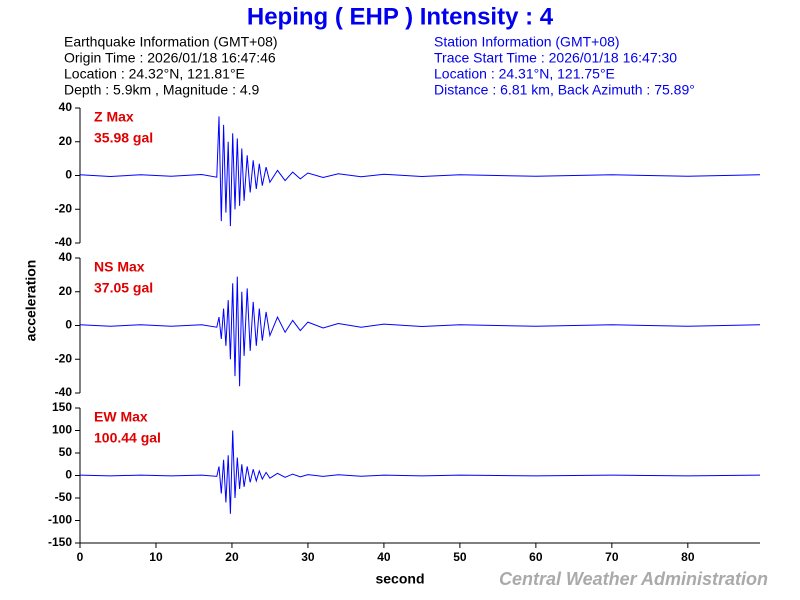  I want to click on footer: Central Weather Administration, so click(633, 579).